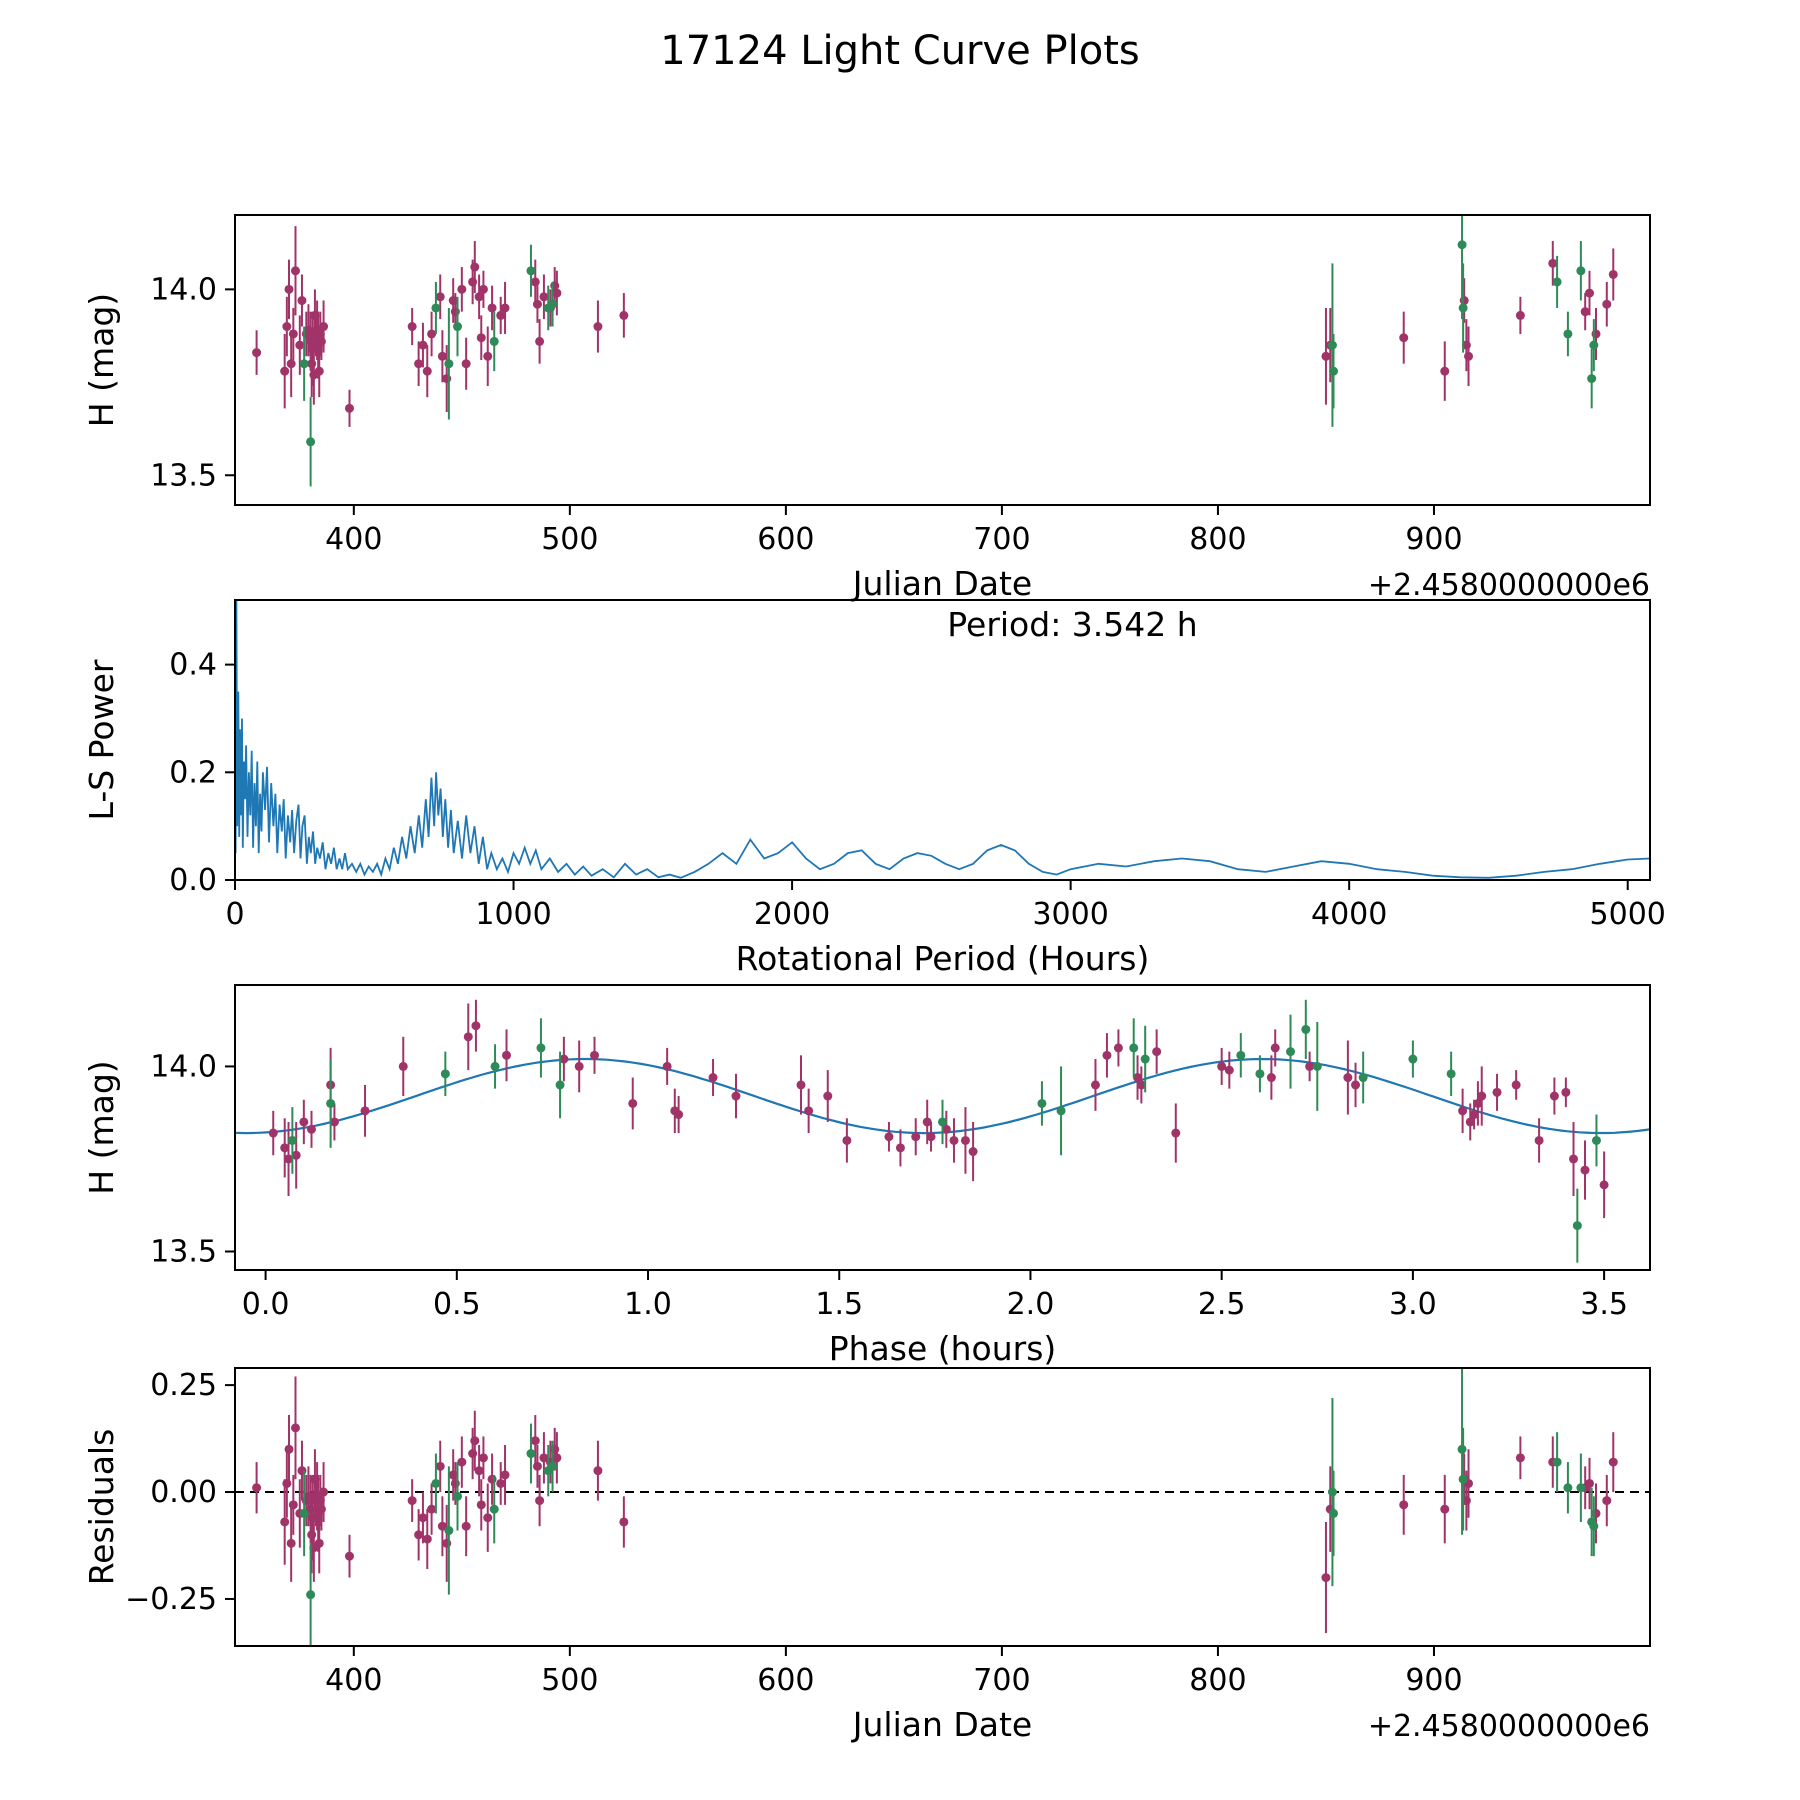 Image resolution: width=1800 pixels, height=1800 pixels. What do you see at coordinates (1509, 1726) in the screenshot?
I see `offset-label-residuals: +2.4580000000e6` at bounding box center [1509, 1726].